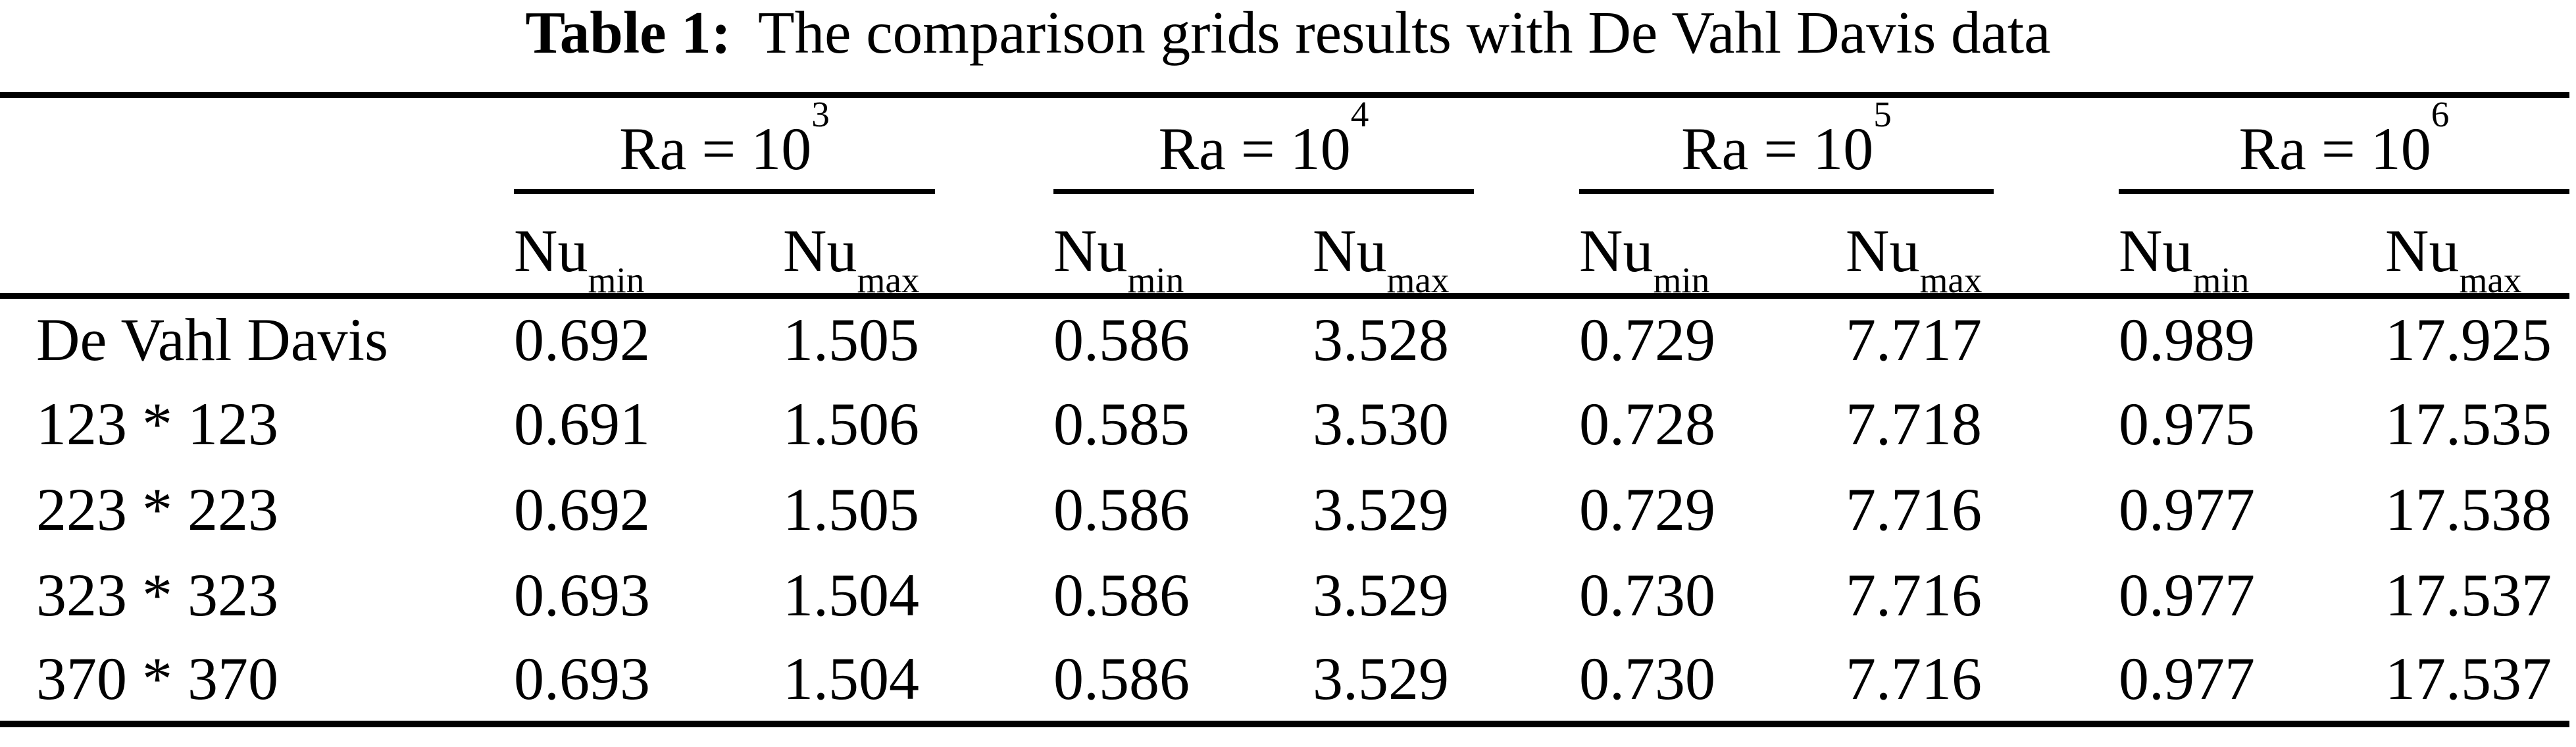 The height and width of the screenshot is (747, 2576). I want to click on value-cell: 3.530, so click(1381, 423).